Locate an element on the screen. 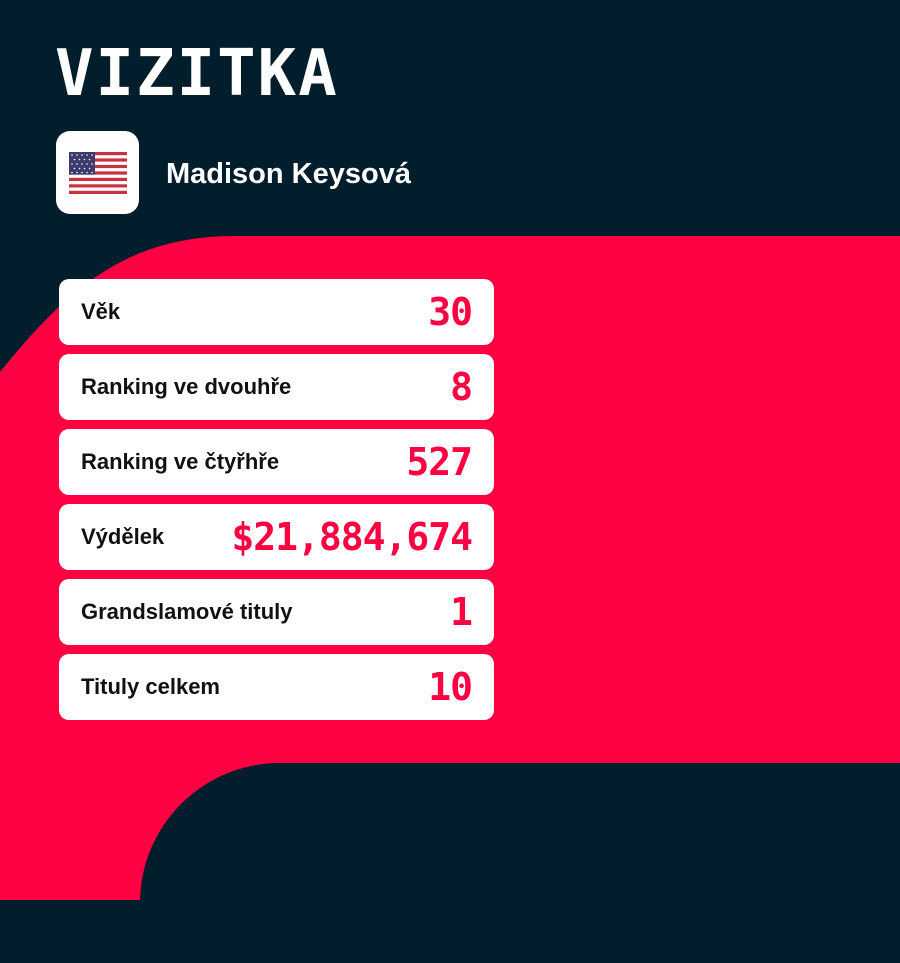  page-title: VIZITKA is located at coordinates (197, 74).